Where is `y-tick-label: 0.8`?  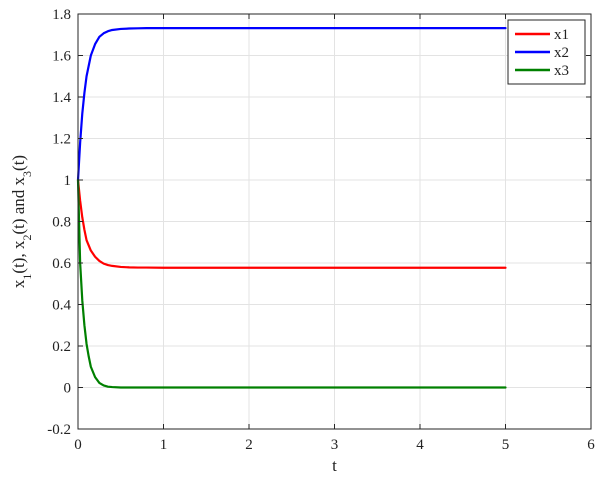
y-tick-label: 0.8 is located at coordinates (61, 223).